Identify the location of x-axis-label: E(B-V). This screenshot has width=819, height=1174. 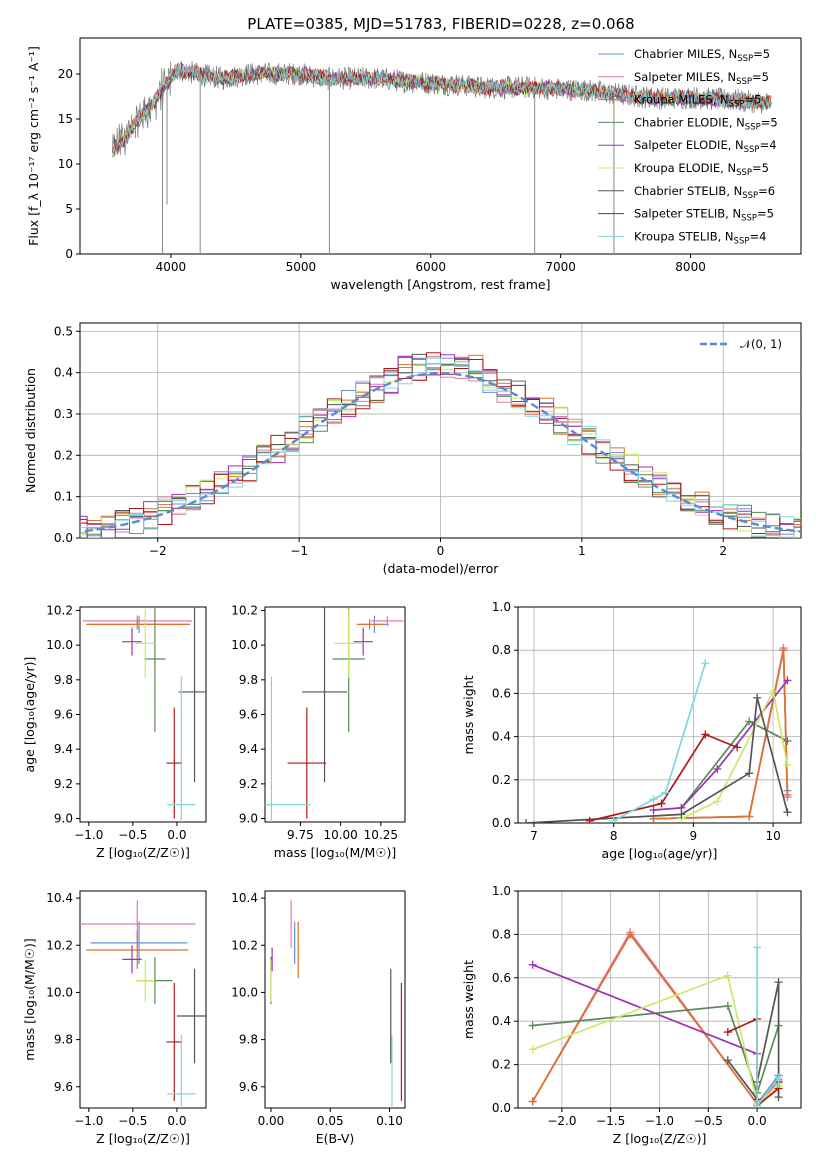
(335, 1138).